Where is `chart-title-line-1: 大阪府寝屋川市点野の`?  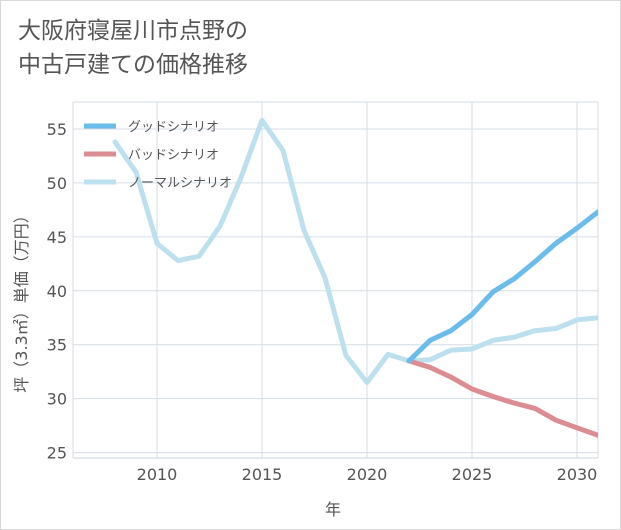
chart-title-line-1: 大阪府寝屋川市点野の is located at coordinates (133, 31).